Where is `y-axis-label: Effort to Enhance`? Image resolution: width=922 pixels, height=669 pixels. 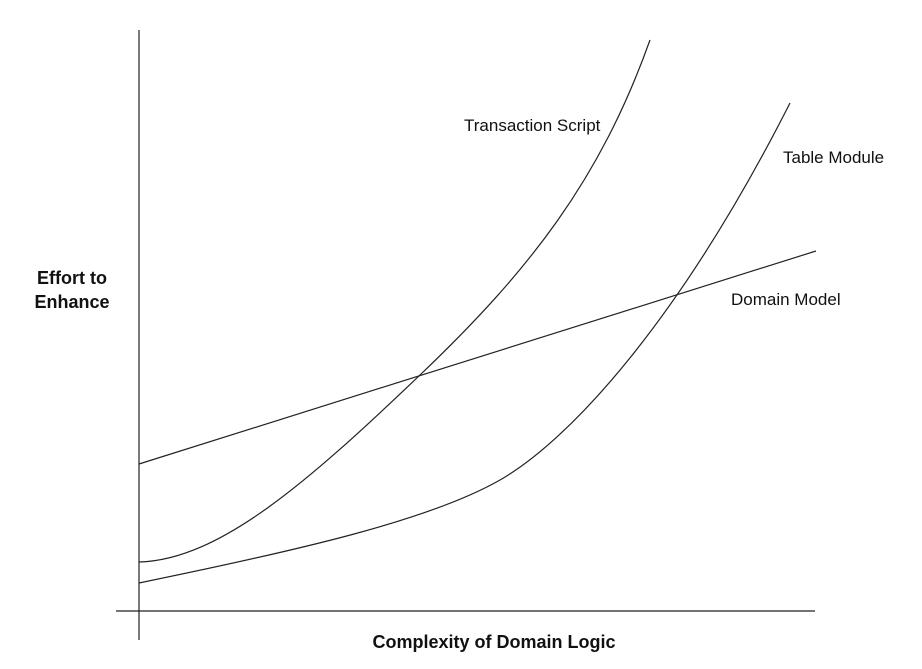
y-axis-label: Effort to Enhance is located at coordinates (72, 290).